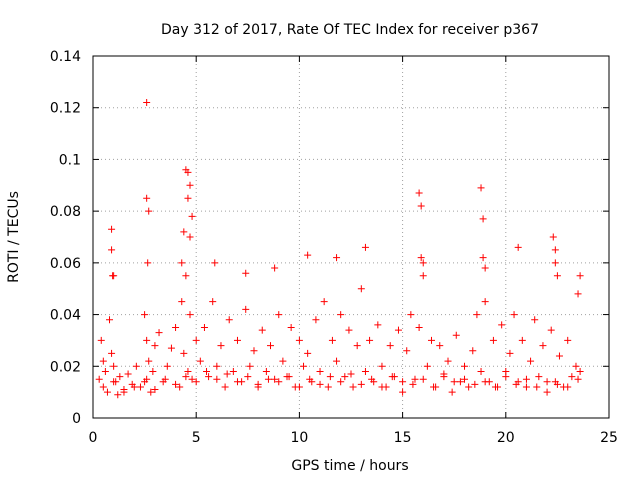 The width and height of the screenshot is (640, 480). I want to click on x-tick-labels: 0 5 10 15 20 25, so click(353, 438).